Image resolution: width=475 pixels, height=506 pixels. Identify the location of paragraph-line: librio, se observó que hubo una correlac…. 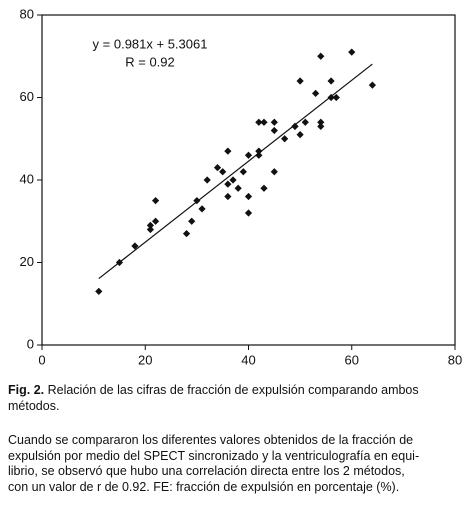
(206, 471).